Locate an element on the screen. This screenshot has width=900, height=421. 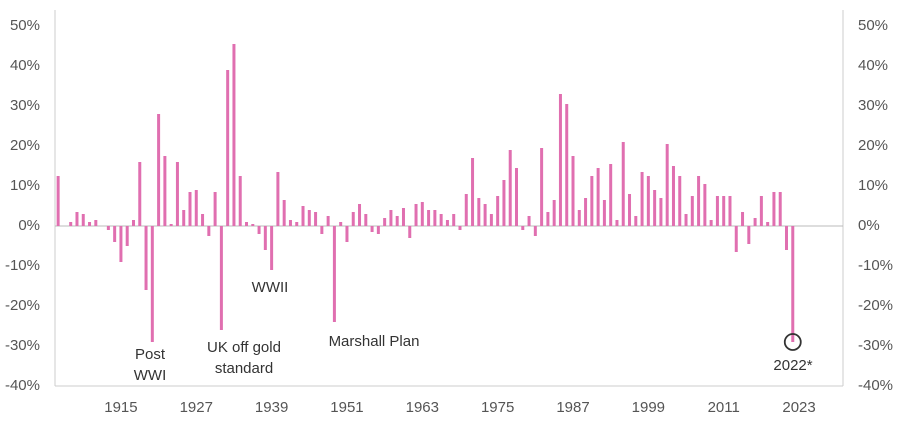
annotation: 2022* is located at coordinates (792, 365).